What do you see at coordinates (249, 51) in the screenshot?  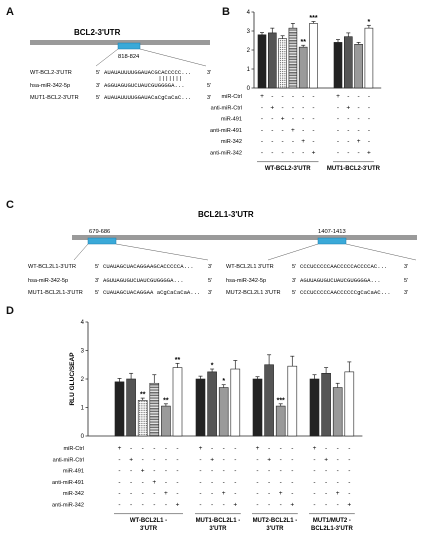 I see `y-tick-label: 2` at bounding box center [249, 51].